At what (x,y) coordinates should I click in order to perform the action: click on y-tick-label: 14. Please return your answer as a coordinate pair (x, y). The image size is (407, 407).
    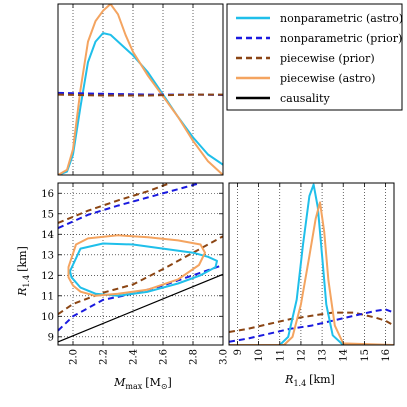
    Looking at the image, I should click on (47, 235).